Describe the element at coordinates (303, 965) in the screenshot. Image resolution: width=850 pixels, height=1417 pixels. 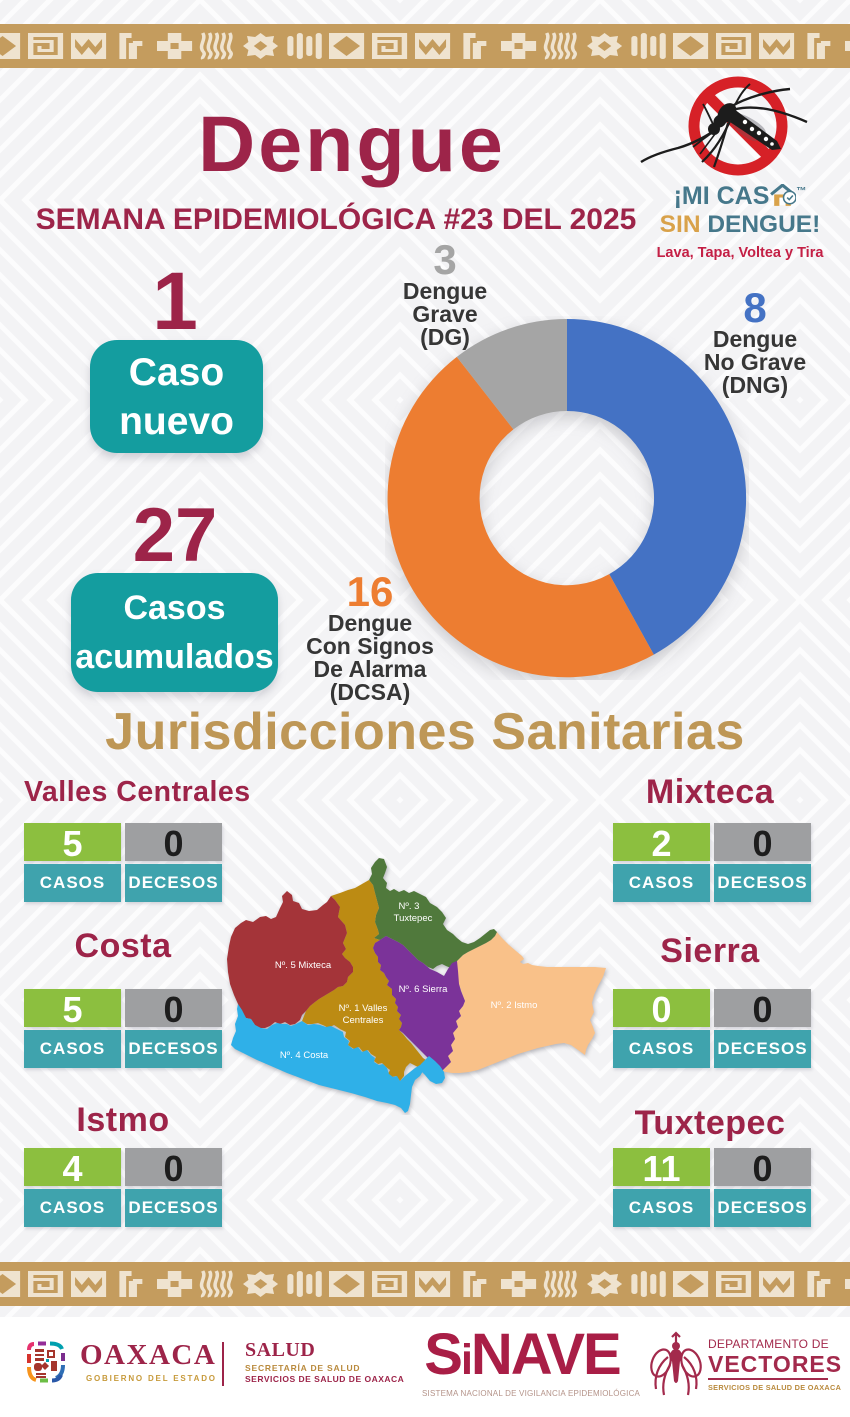
I see `svg-text: Nº. 5 Mixteca` at that location.